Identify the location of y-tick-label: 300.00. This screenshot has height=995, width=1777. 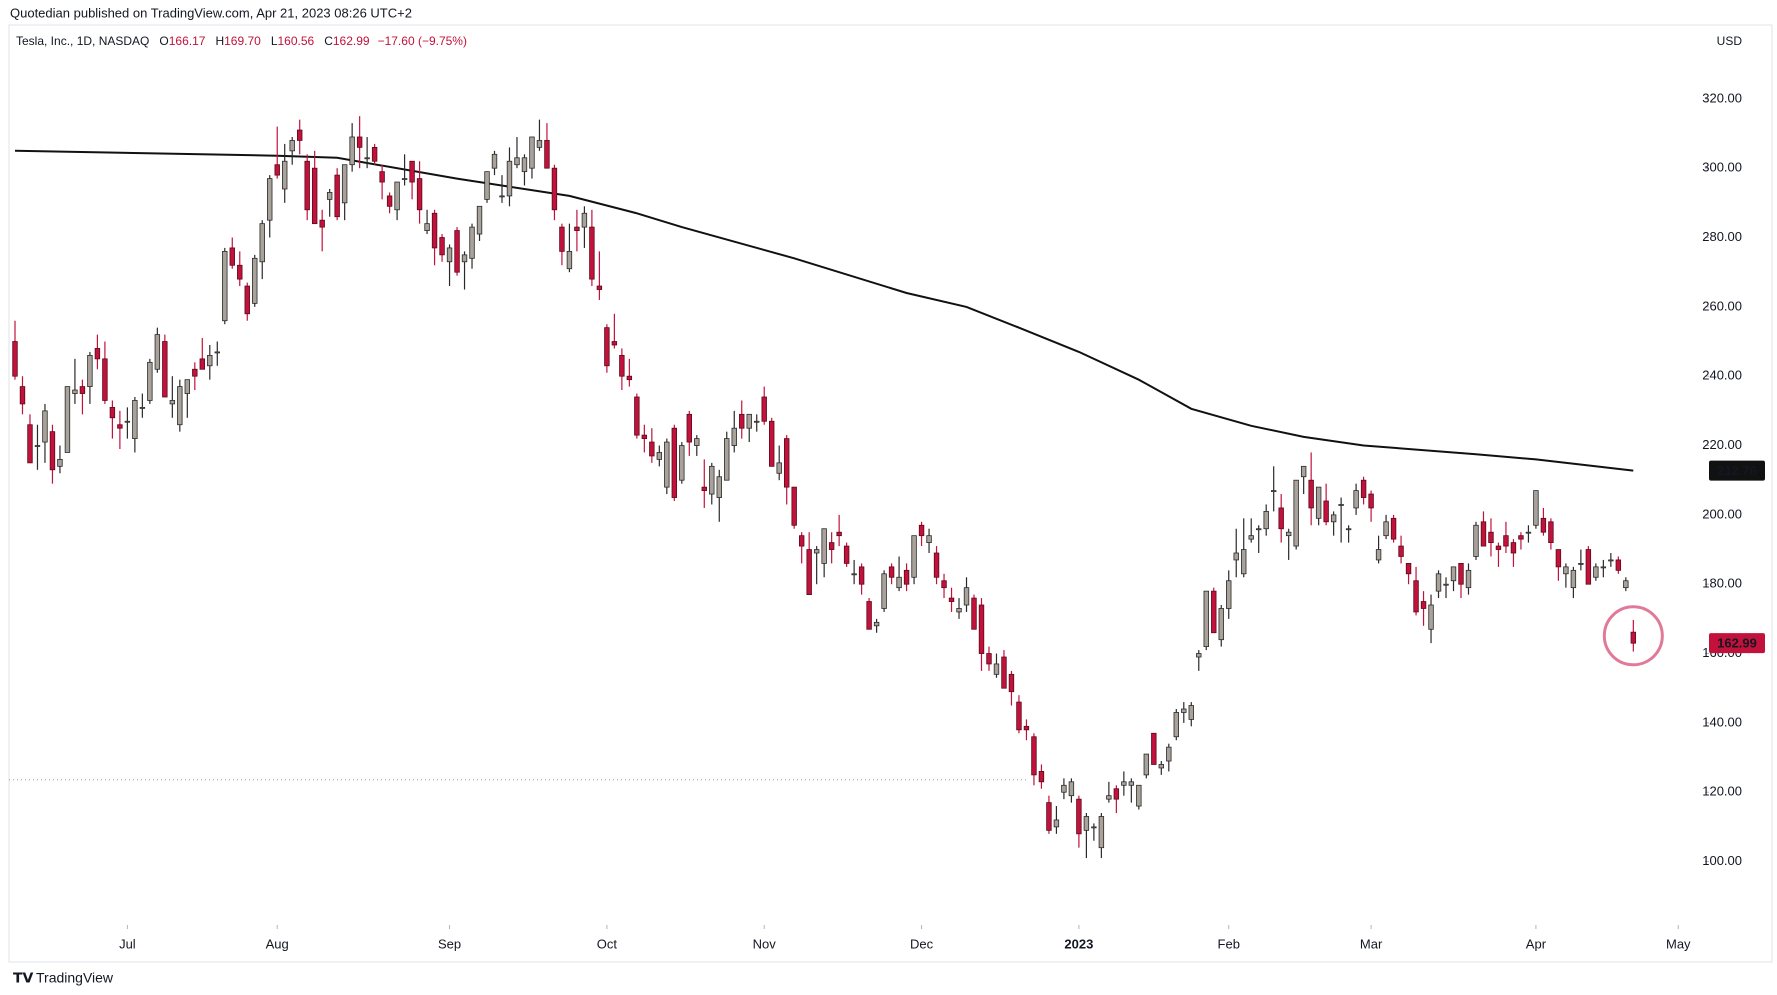
(1722, 167).